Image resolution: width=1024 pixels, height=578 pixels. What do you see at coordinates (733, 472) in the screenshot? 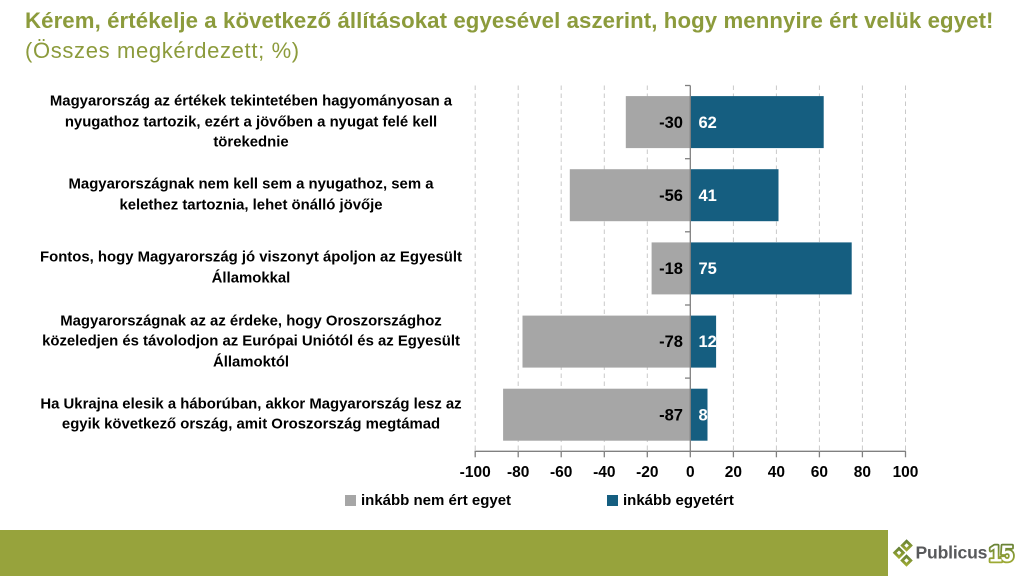
I see `svg-text: 20` at bounding box center [733, 472].